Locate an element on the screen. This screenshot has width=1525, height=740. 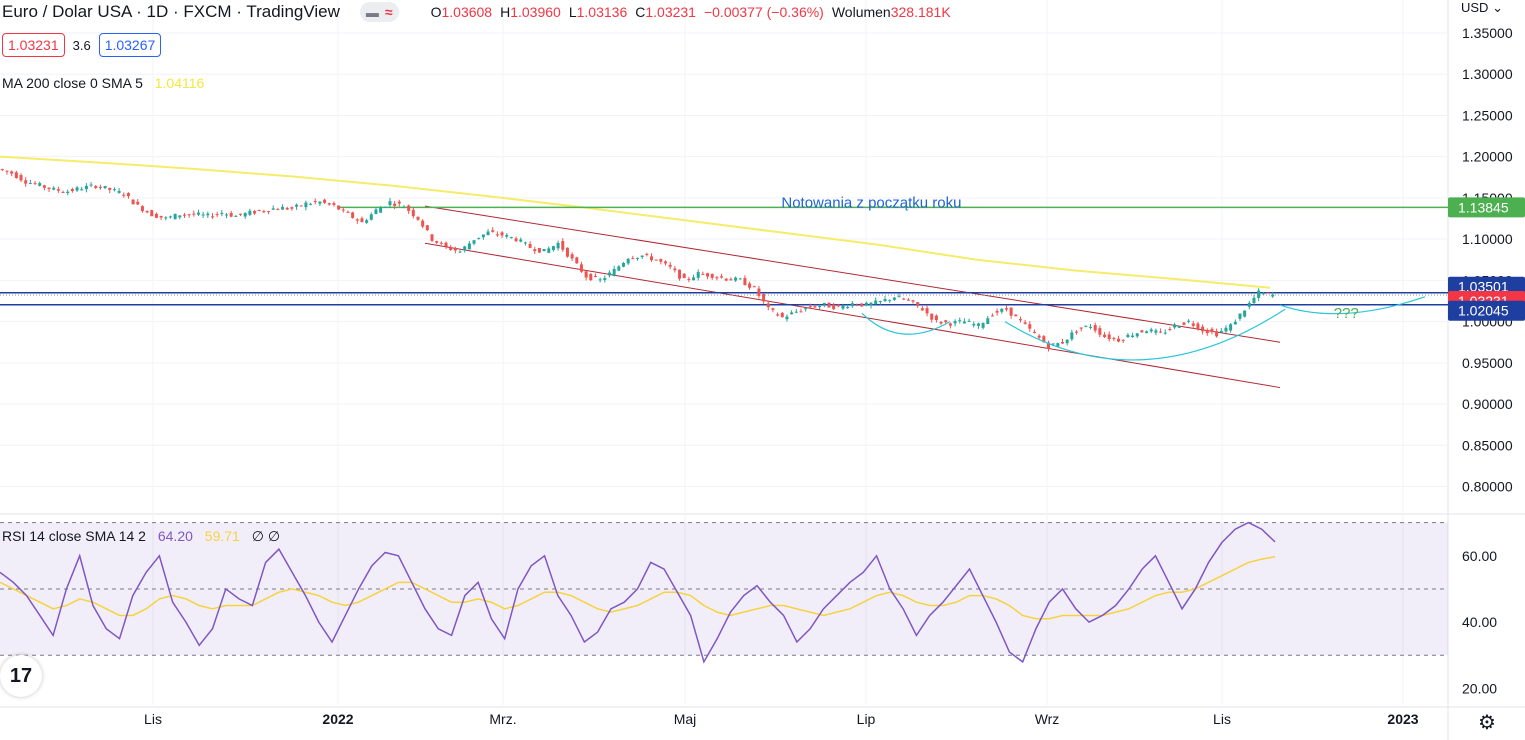
ma-legend: MA 200 close 0 SMA 5 1.04116 is located at coordinates (103, 83).